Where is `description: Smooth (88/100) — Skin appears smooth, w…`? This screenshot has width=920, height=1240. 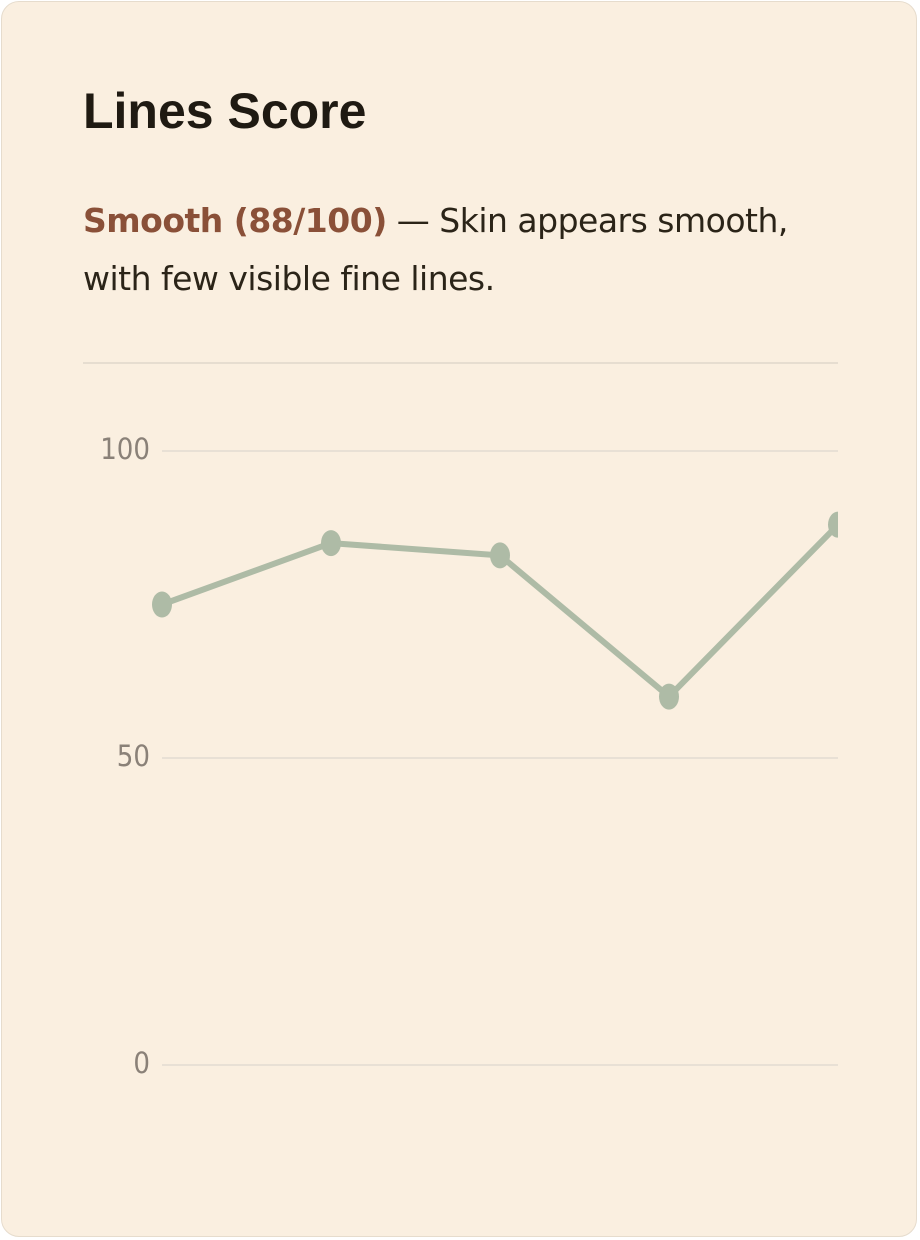
description: Smooth (88/100) — Skin appears smooth, w… is located at coordinates (468, 250).